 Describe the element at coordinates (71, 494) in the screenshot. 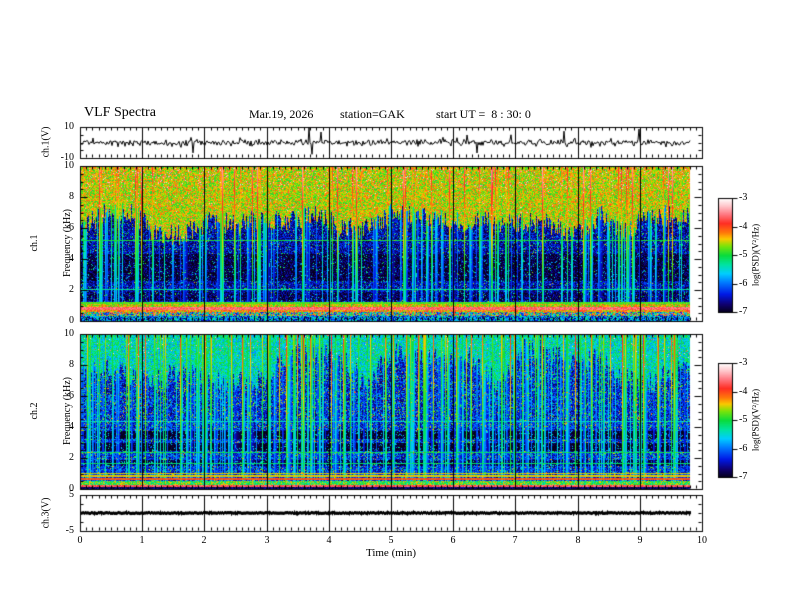

I see `y-tick-label-waveform-flat-5: 5` at that location.